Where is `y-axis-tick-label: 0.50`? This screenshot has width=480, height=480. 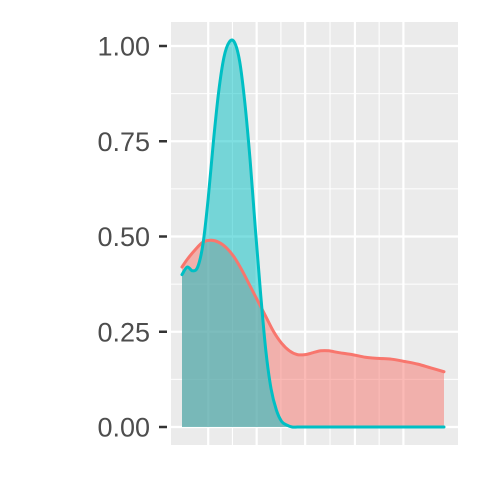 y-axis-tick-label: 0.50 is located at coordinates (123, 237).